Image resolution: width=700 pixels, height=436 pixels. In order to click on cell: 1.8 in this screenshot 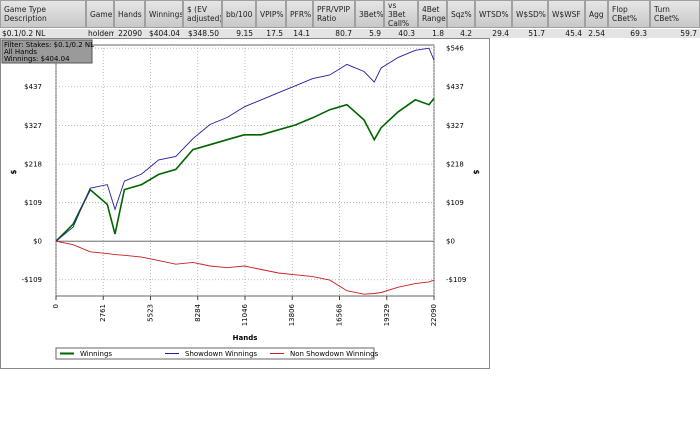, I will do `click(438, 33)`.